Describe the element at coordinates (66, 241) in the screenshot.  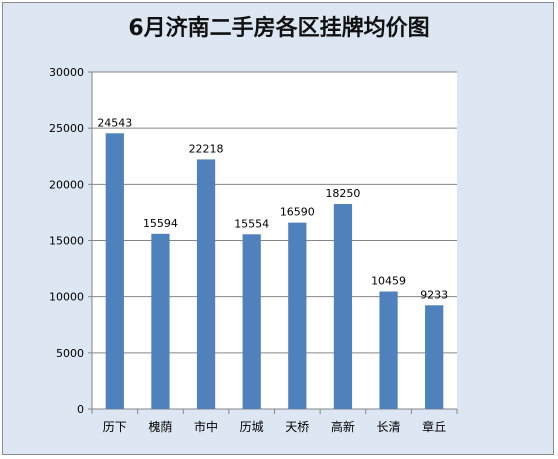
I see `y-tick-label: 15000` at that location.